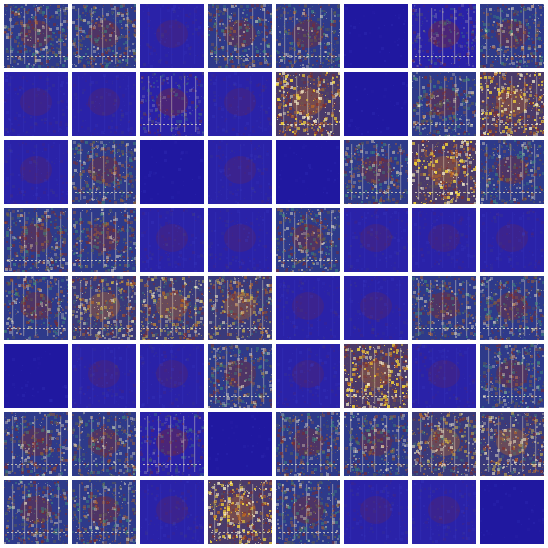 This screenshot has width=548, height=548. What do you see at coordinates (444, 308) in the screenshot?
I see `sample-tile-r5-c7` at bounding box center [444, 308].